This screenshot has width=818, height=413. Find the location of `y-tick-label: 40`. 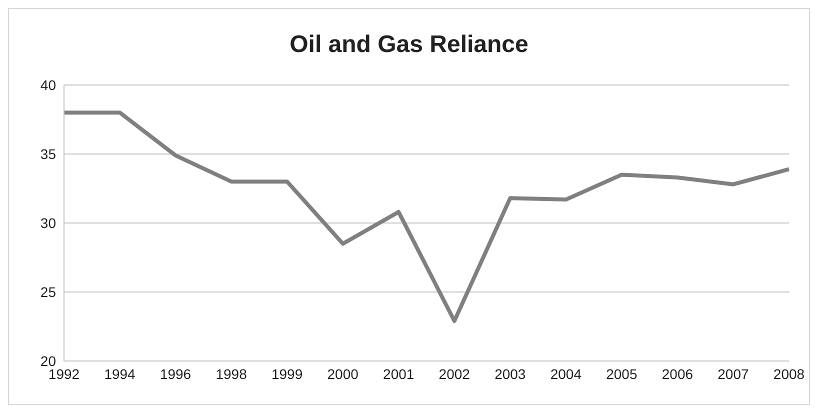

y-tick-label: 40 is located at coordinates (48, 84).